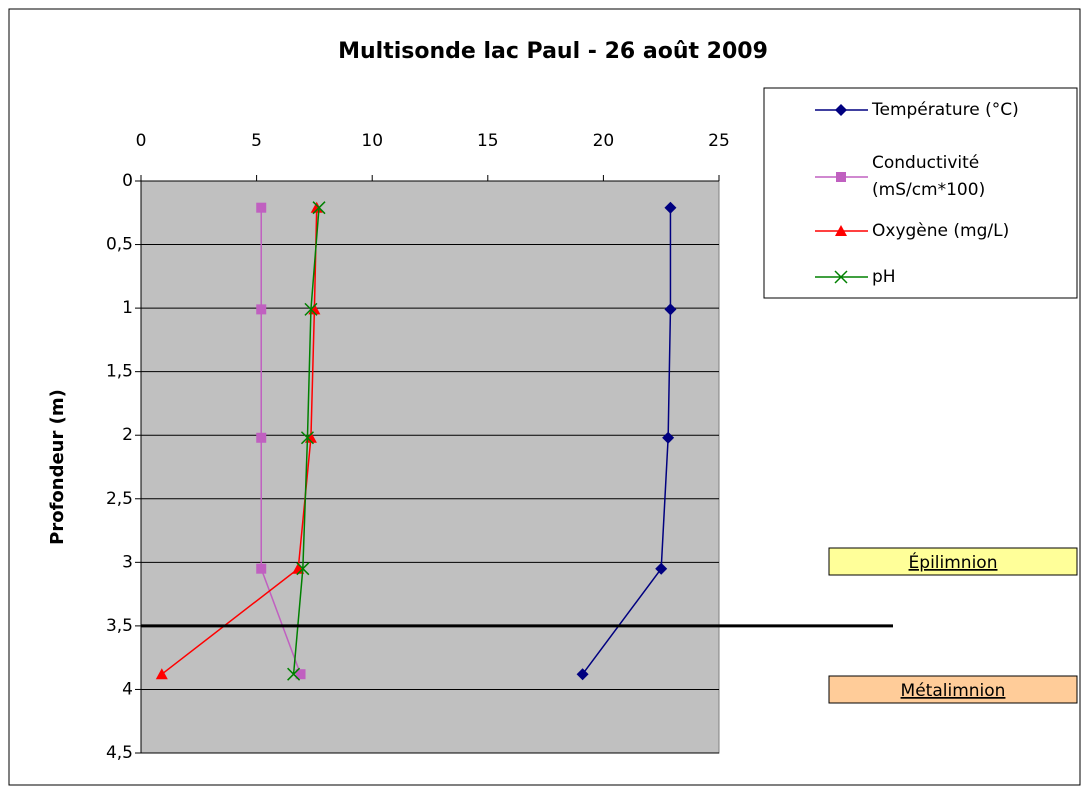  I want to click on y-tick-label: 2, so click(127, 435).